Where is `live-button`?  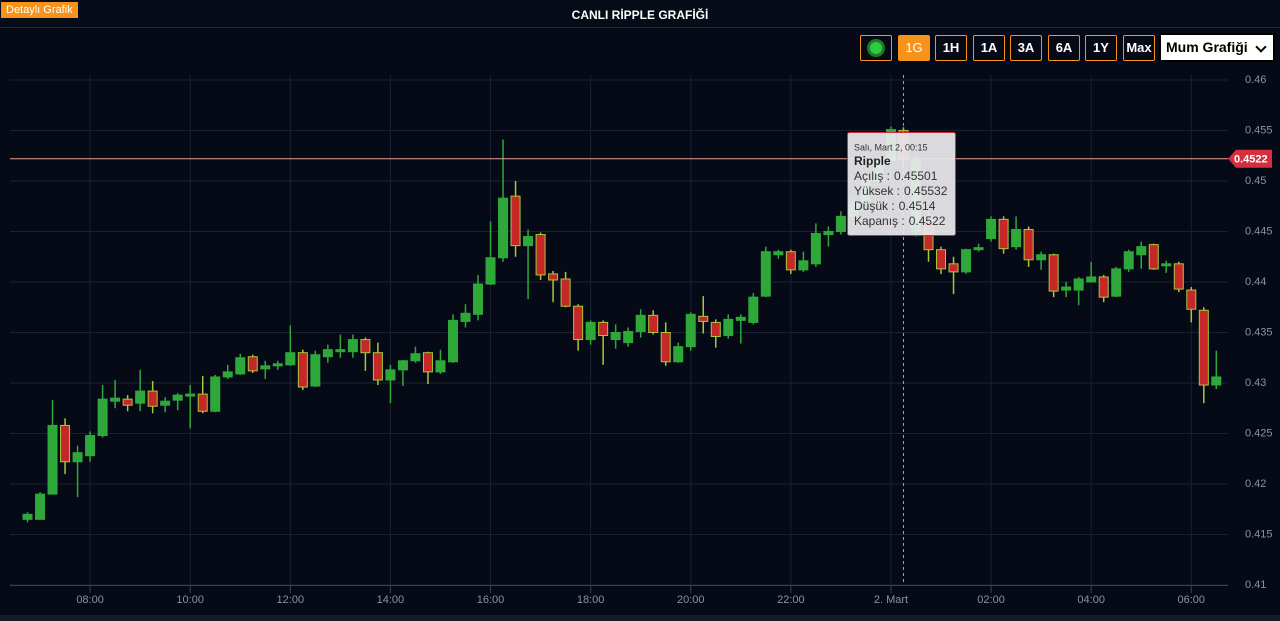
live-button is located at coordinates (876, 48).